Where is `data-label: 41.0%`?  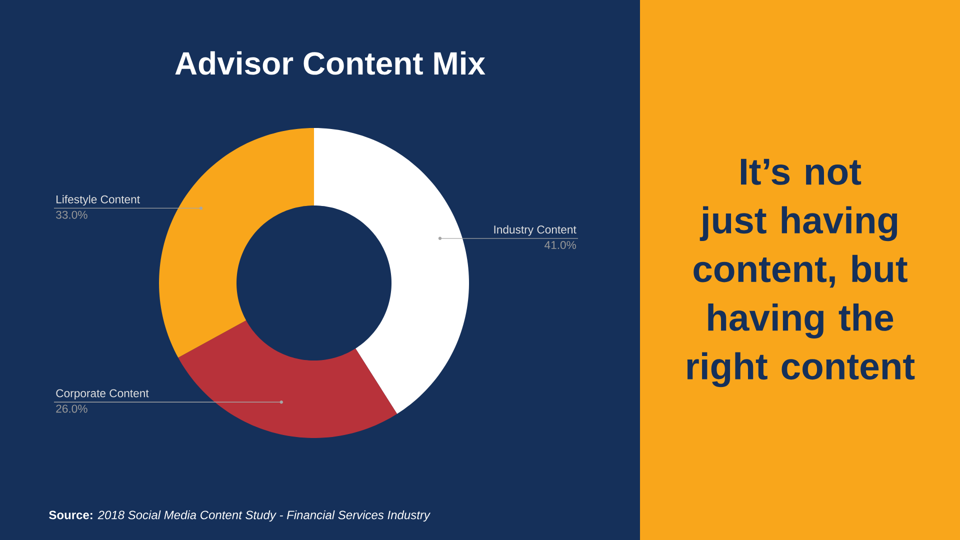 data-label: 41.0% is located at coordinates (560, 245).